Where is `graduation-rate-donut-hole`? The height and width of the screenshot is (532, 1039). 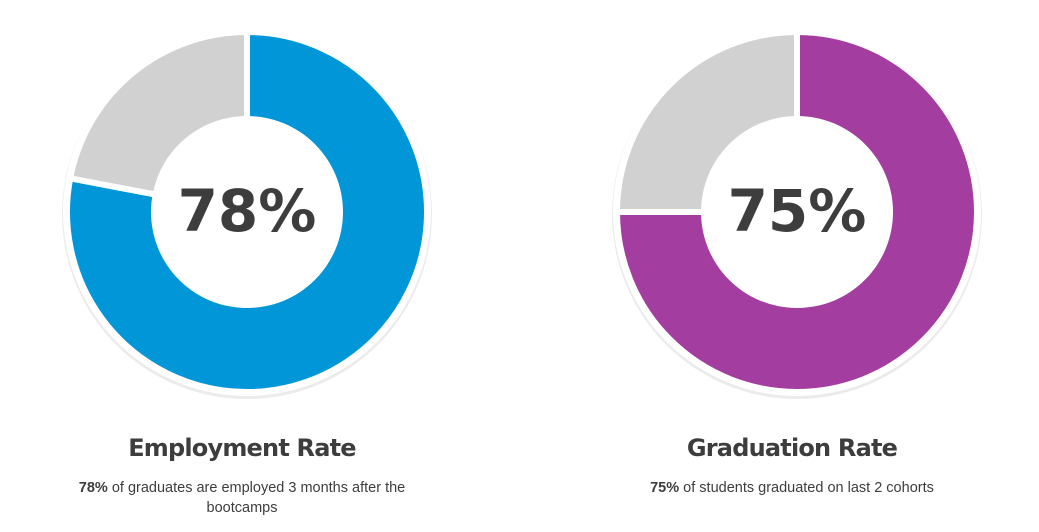
graduation-rate-donut-hole is located at coordinates (797, 212).